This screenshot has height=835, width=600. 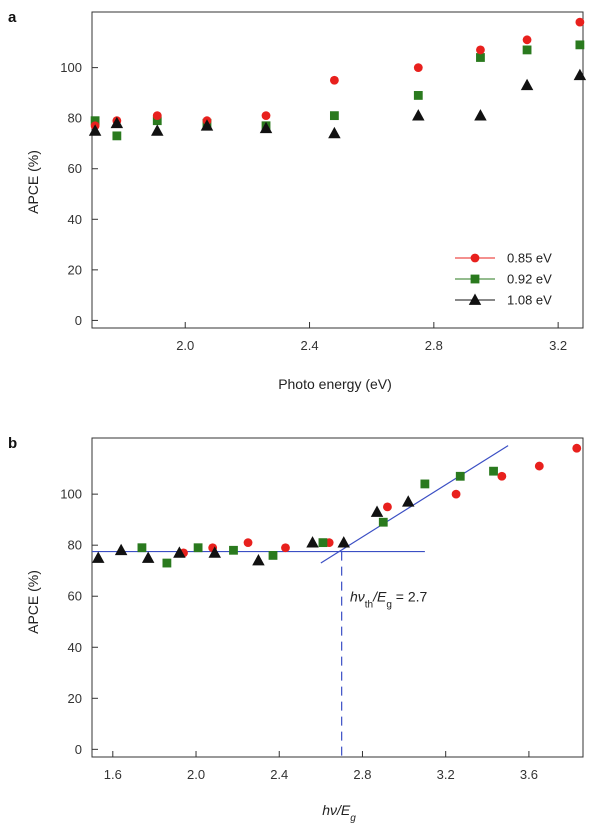 I want to click on panel-b-xlabel-sub: g, so click(x=353, y=818).